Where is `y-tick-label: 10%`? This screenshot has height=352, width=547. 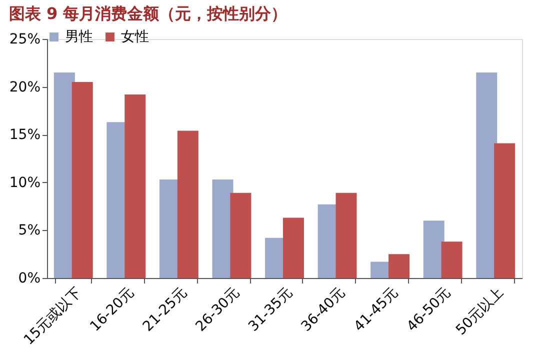
y-tick-label: 10% is located at coordinates (24, 182).